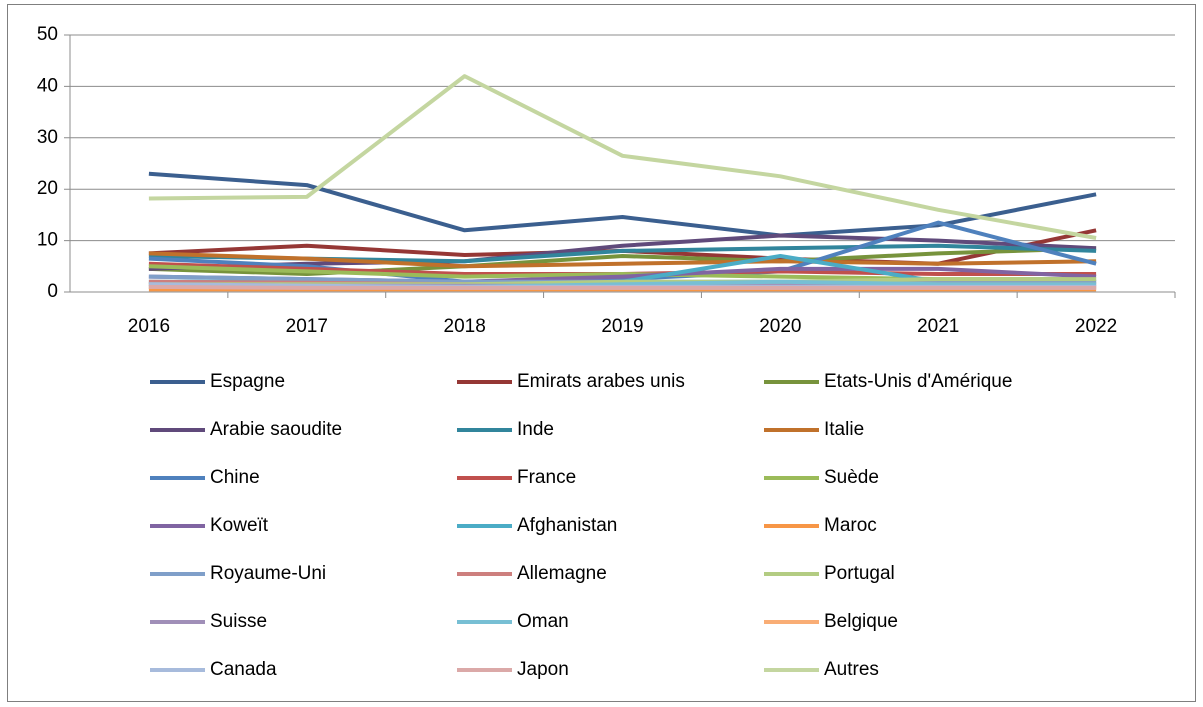 Image resolution: width=1203 pixels, height=707 pixels. I want to click on legend-label: France, so click(546, 477).